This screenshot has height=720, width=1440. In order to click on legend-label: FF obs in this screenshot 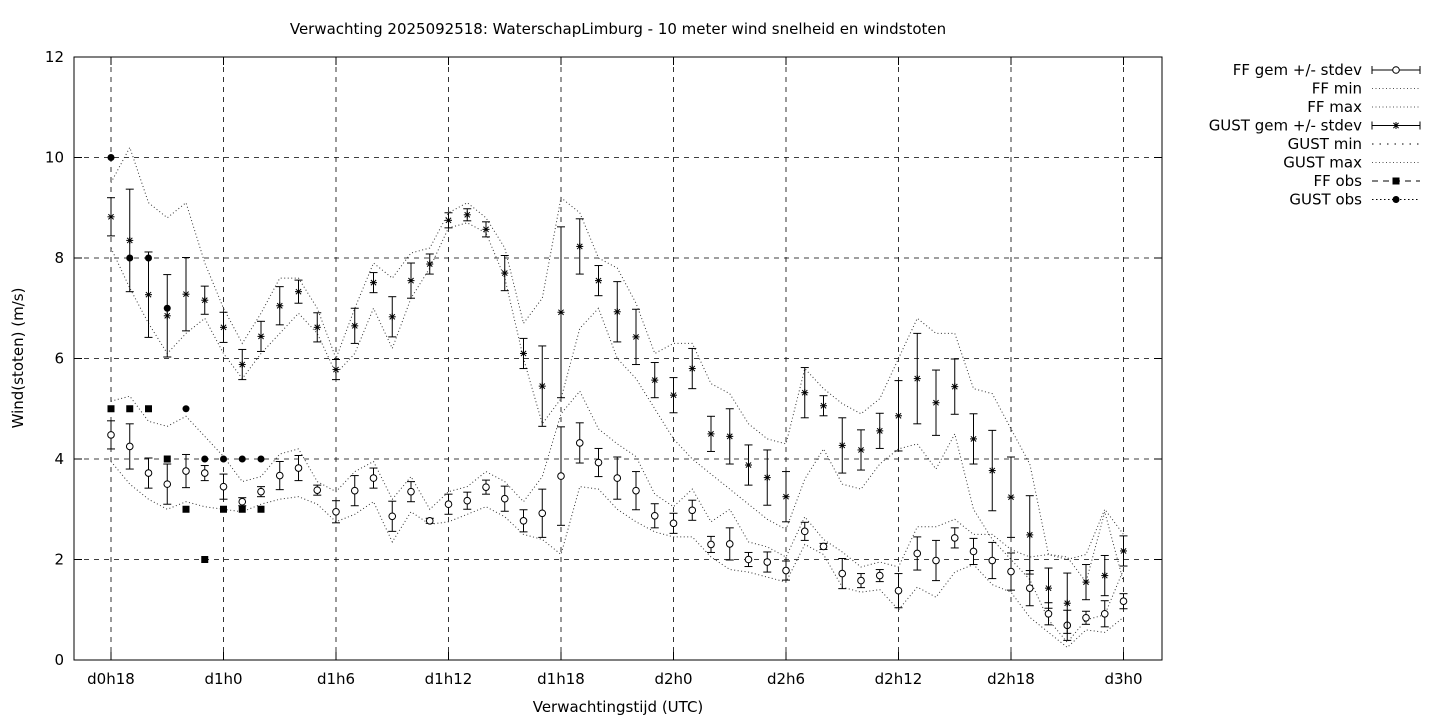, I will do `click(1337, 181)`.